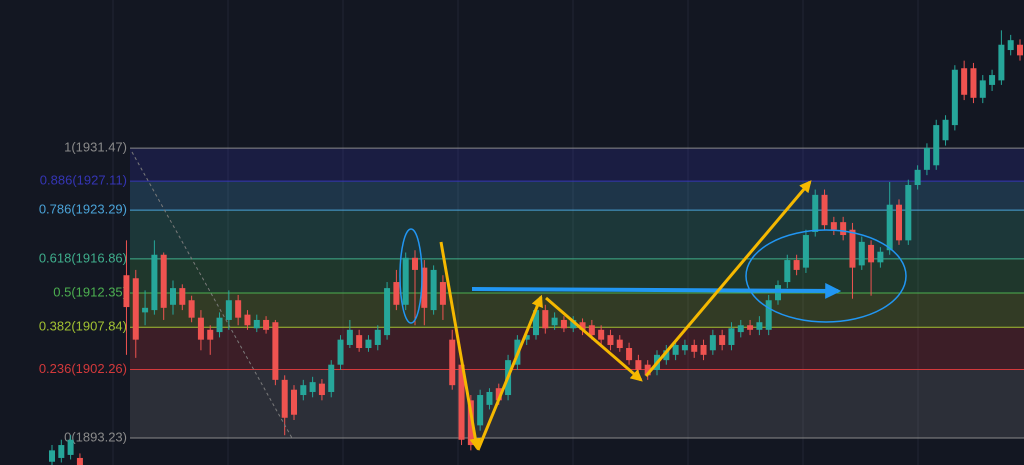 The width and height of the screenshot is (1024, 465). What do you see at coordinates (83, 326) in the screenshot?
I see `fib-level-label: 0.382(1907.84)` at bounding box center [83, 326].